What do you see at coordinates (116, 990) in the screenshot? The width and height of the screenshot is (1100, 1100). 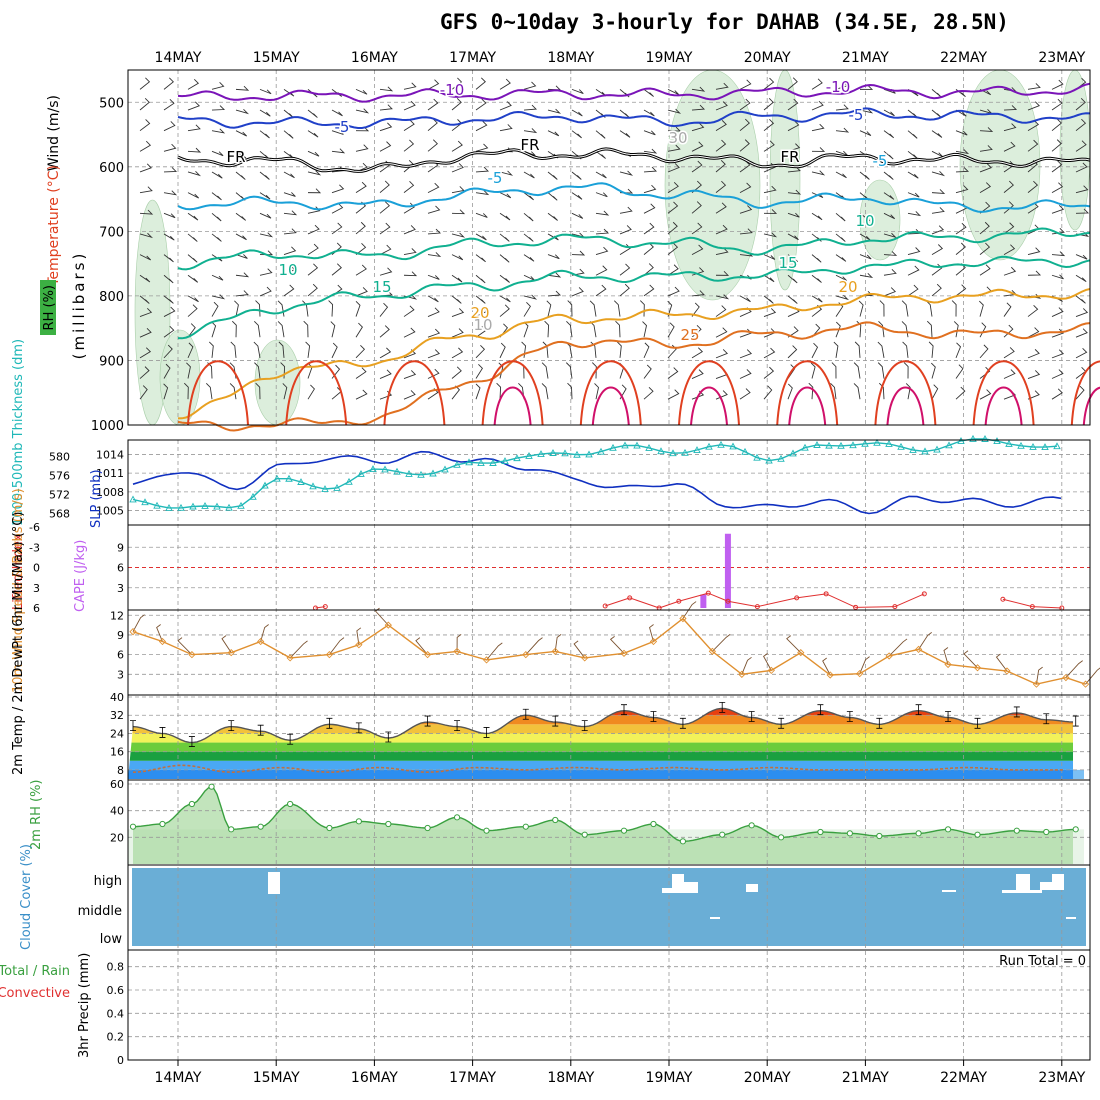 I see `precip-tick-label: 0.6` at bounding box center [116, 990].